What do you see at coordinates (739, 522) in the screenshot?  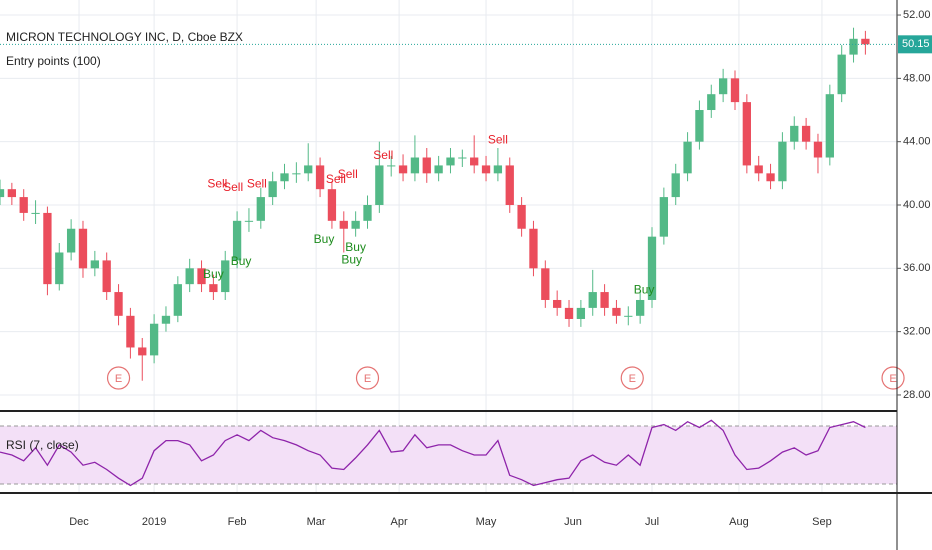 I see `x-tick-label: Aug` at bounding box center [739, 522].